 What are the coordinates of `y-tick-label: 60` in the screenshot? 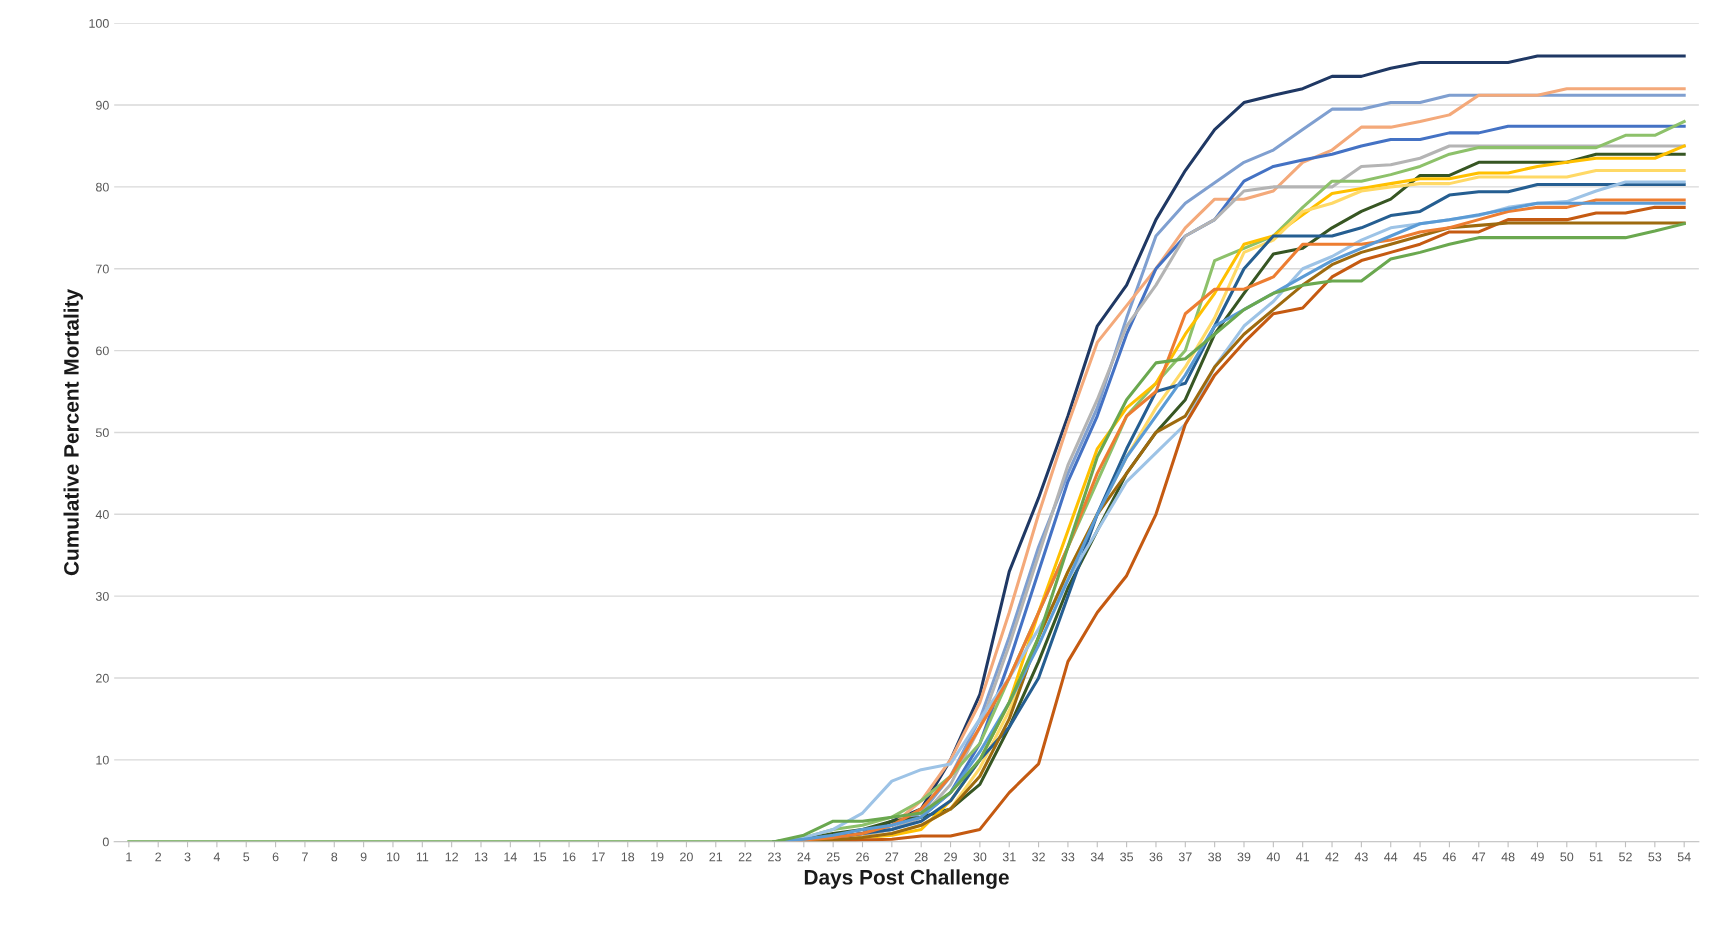 It's located at (102, 351).